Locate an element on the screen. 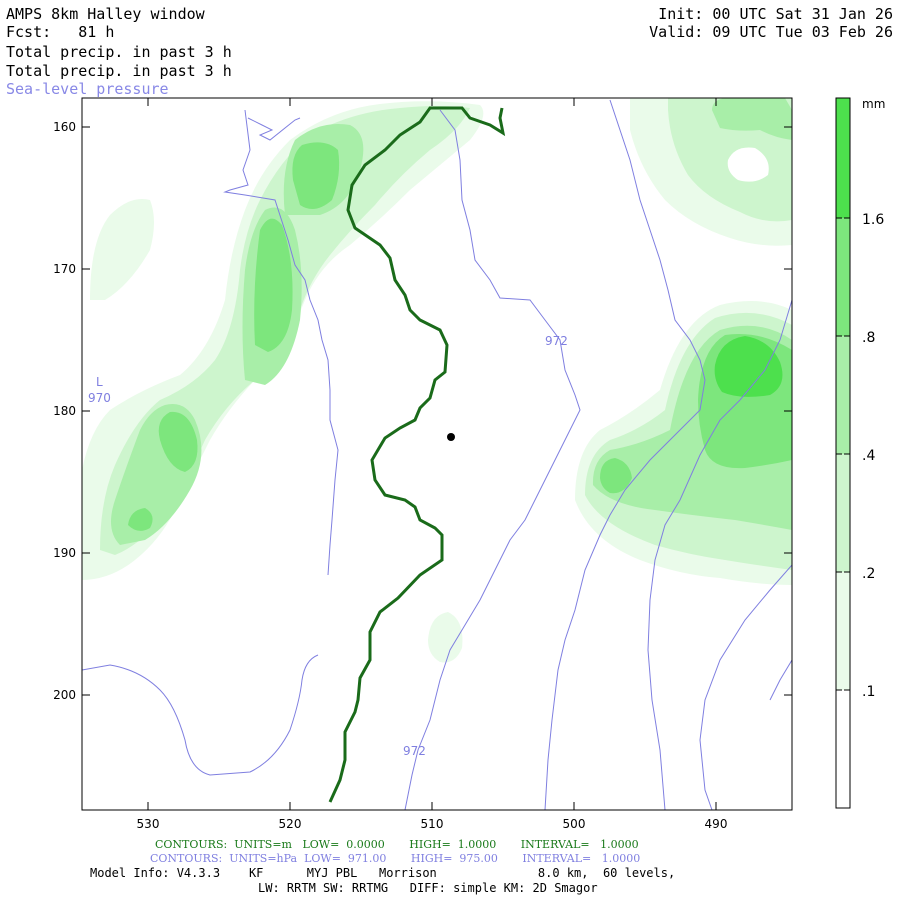 Image resolution: width=900 pixels, height=900 pixels. colorbar-units: mm is located at coordinates (873, 104).